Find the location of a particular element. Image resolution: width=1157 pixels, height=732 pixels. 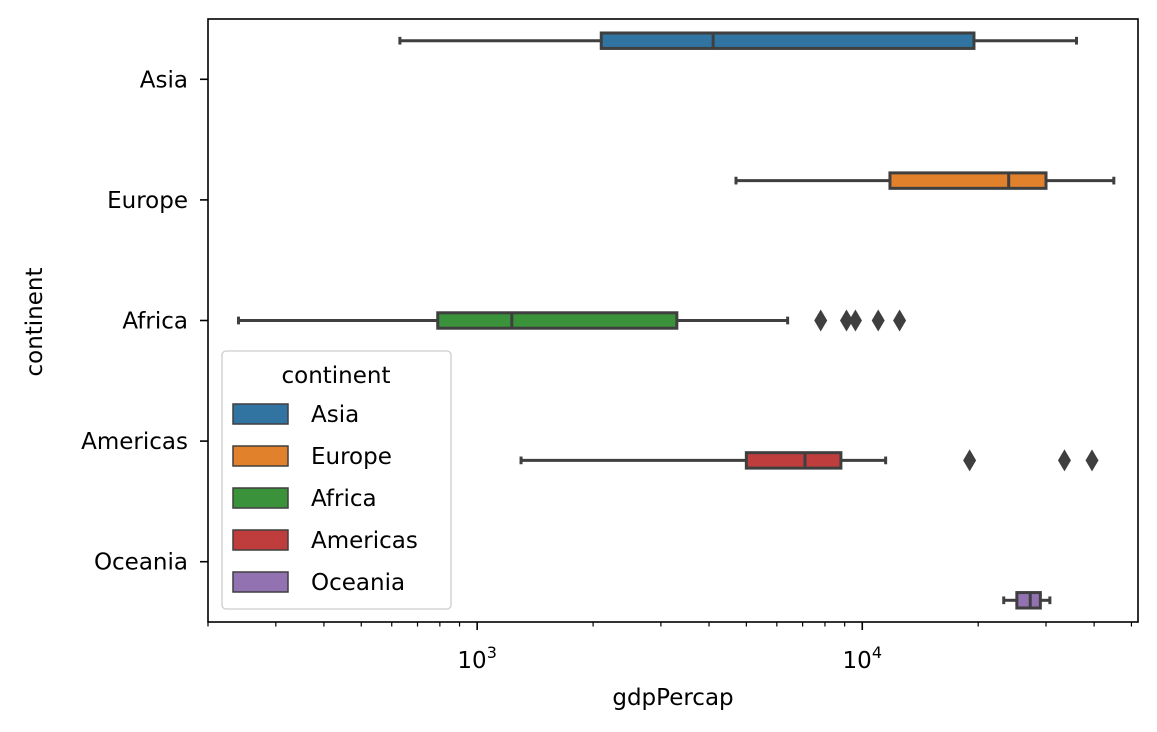

legend-label: Oceania is located at coordinates (358, 583).